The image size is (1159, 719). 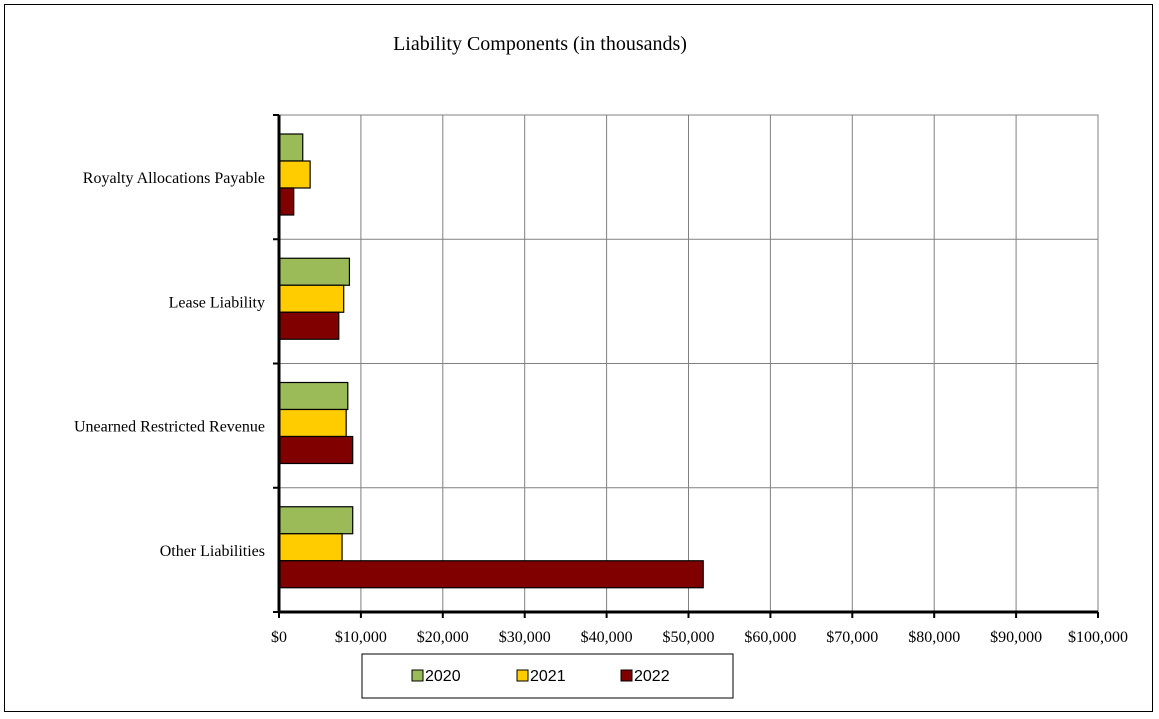 What do you see at coordinates (607, 637) in the screenshot?
I see `x-tick-label: $40,000` at bounding box center [607, 637].